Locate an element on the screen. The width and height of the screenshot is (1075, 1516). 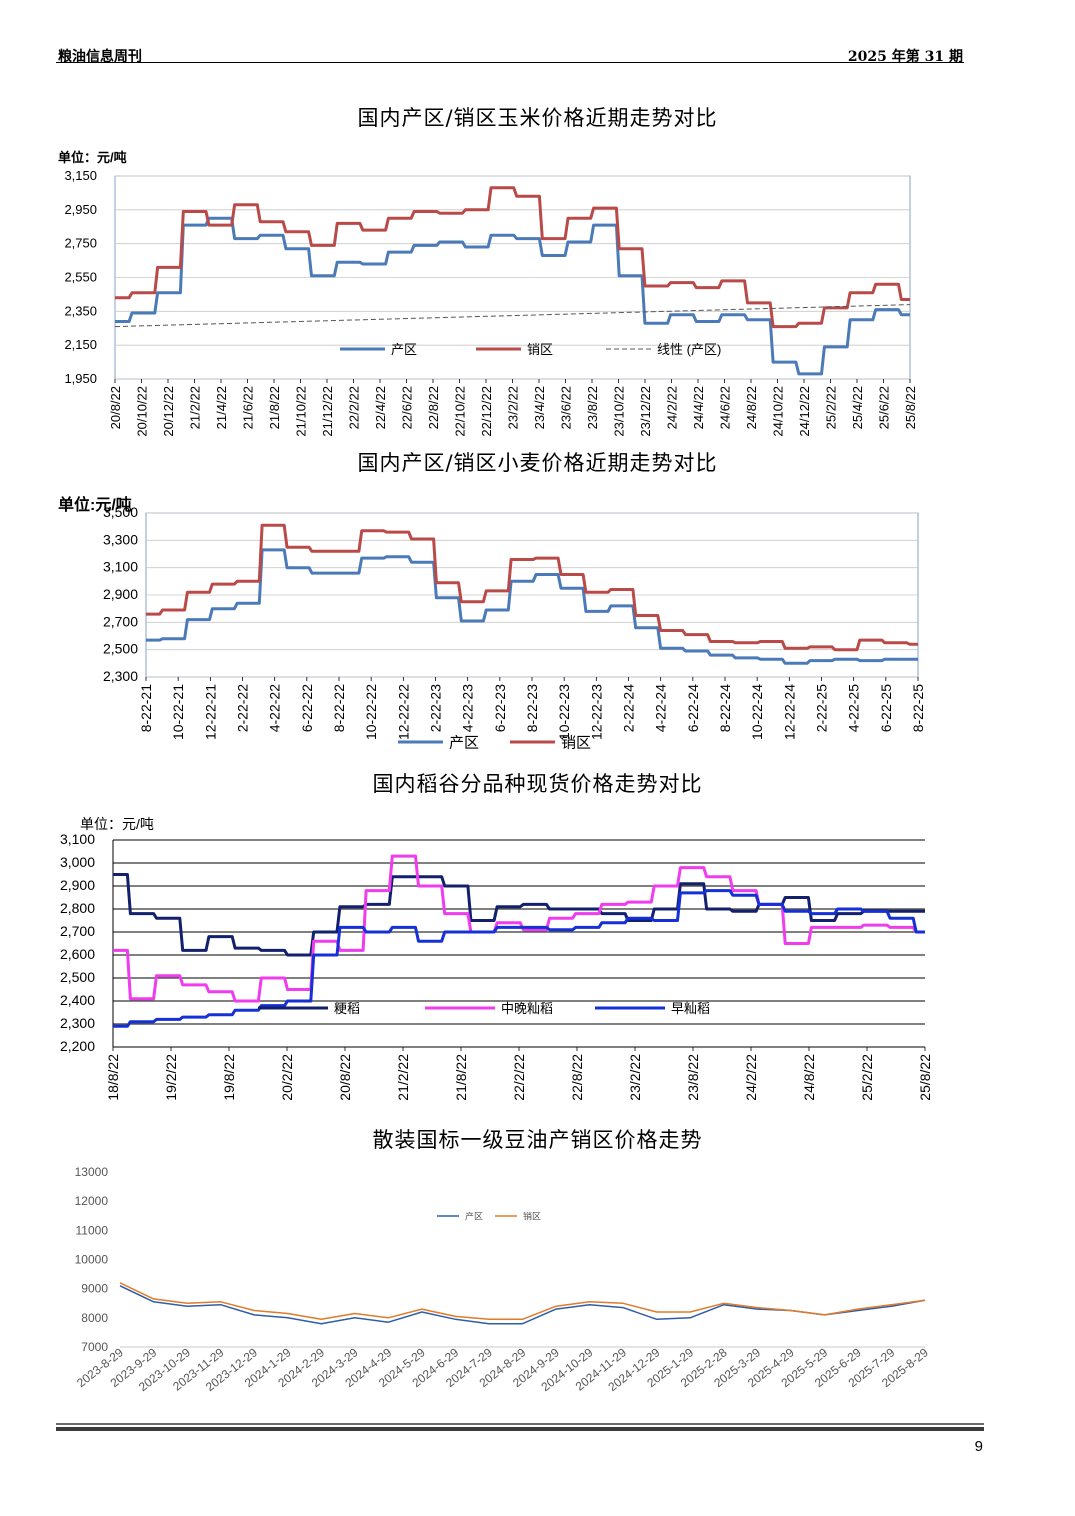
corn-x-tick-label: 22/6/22 is located at coordinates (407, 407).